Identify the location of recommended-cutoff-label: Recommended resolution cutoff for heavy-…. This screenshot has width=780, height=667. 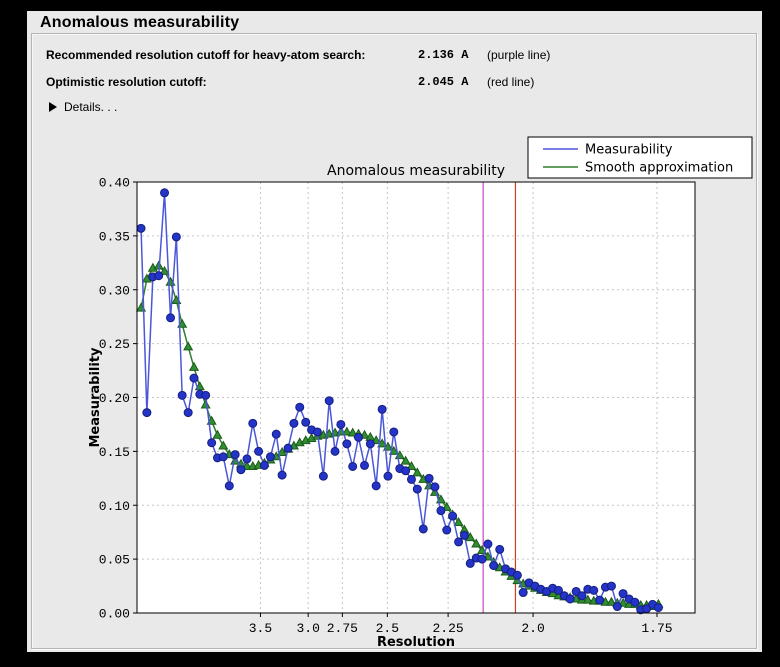
(206, 55).